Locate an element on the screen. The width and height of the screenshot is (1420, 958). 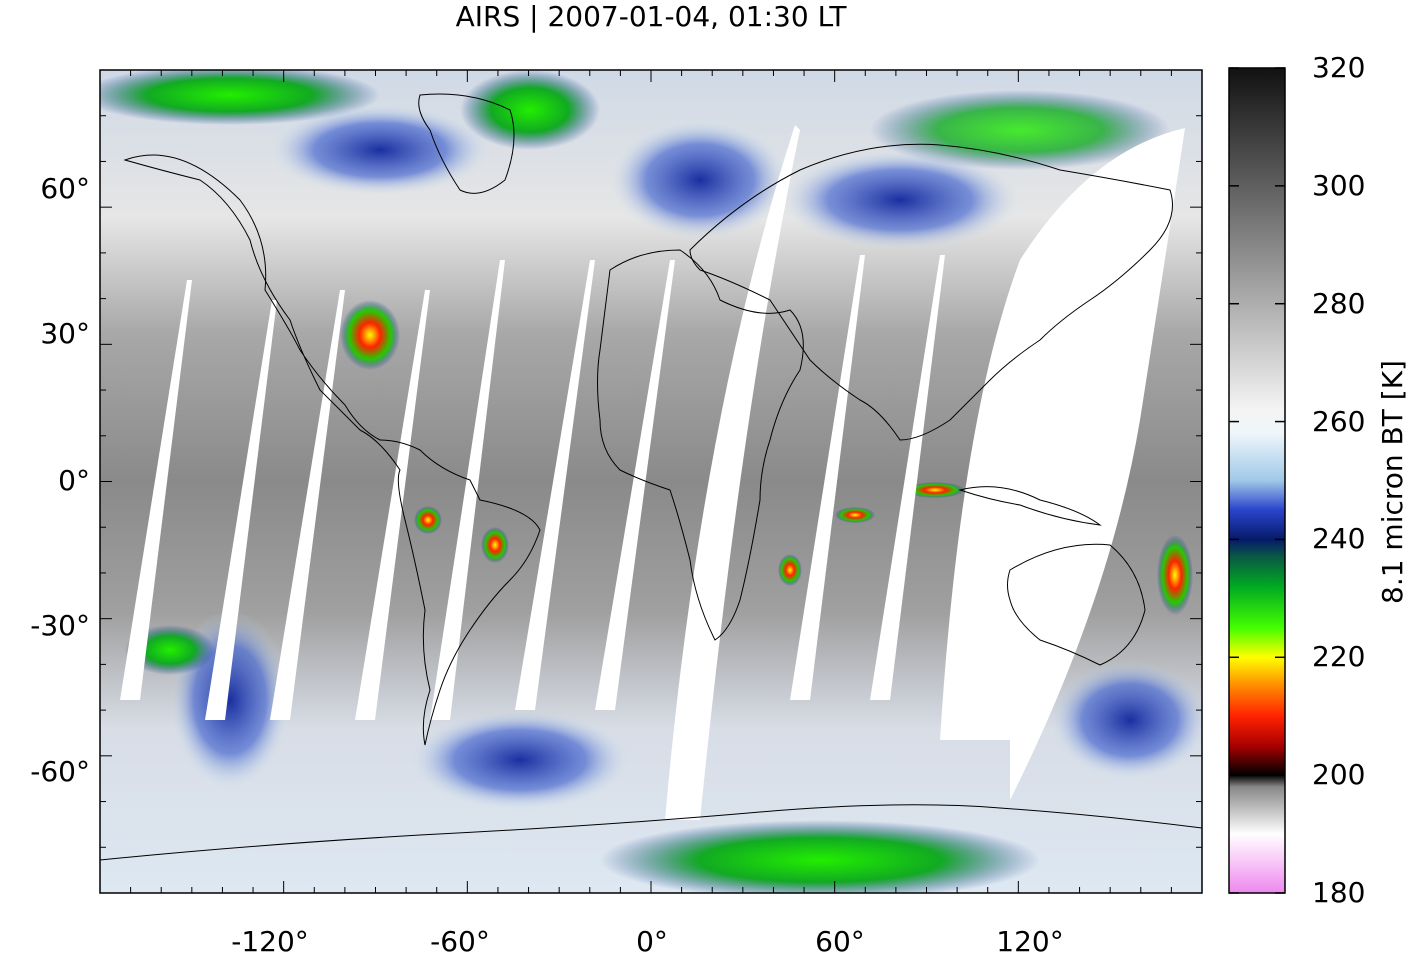
colorbar-ticks is located at coordinates (1257, 480).